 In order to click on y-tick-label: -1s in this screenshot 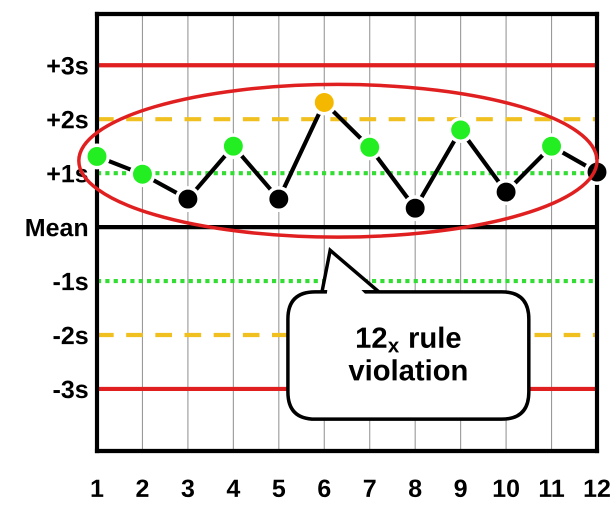, I will do `click(71, 281)`.